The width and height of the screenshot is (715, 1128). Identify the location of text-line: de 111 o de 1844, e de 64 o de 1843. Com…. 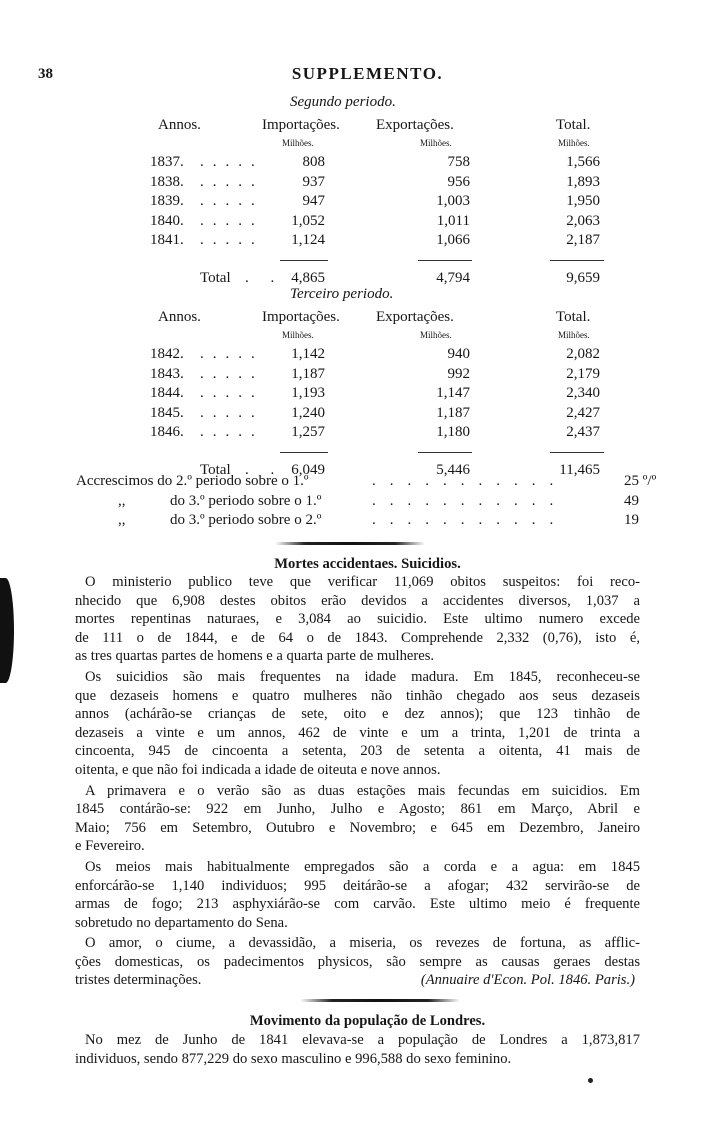
(357, 637).